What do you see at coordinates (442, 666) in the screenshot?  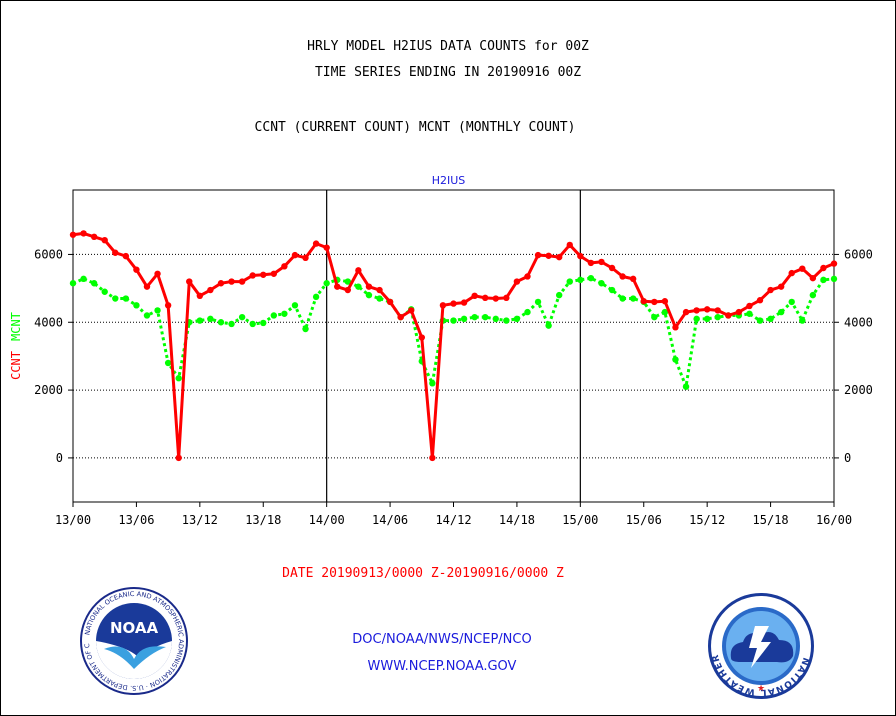 I see `credit-url-link: WWW.NCEP.NOAA.GOV` at bounding box center [442, 666].